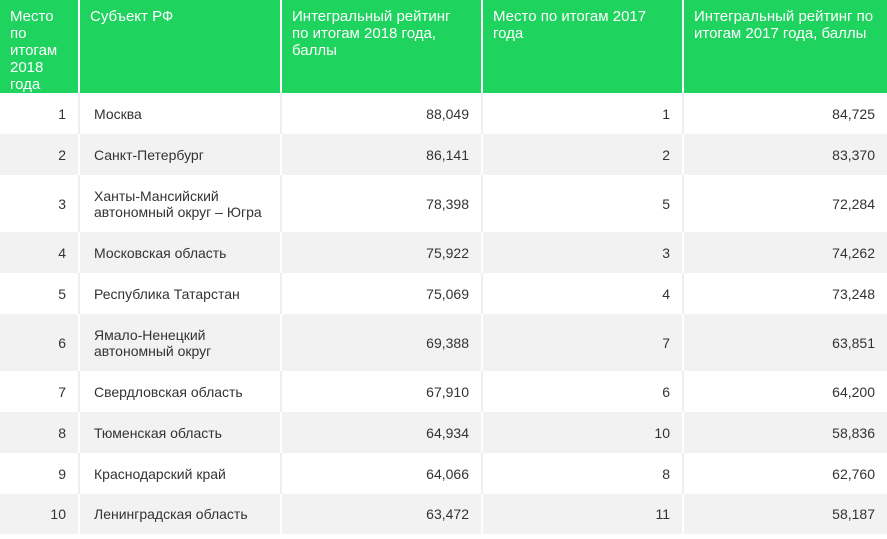  What do you see at coordinates (382, 514) in the screenshot?
I see `cell-score-2018: 63,472` at bounding box center [382, 514].